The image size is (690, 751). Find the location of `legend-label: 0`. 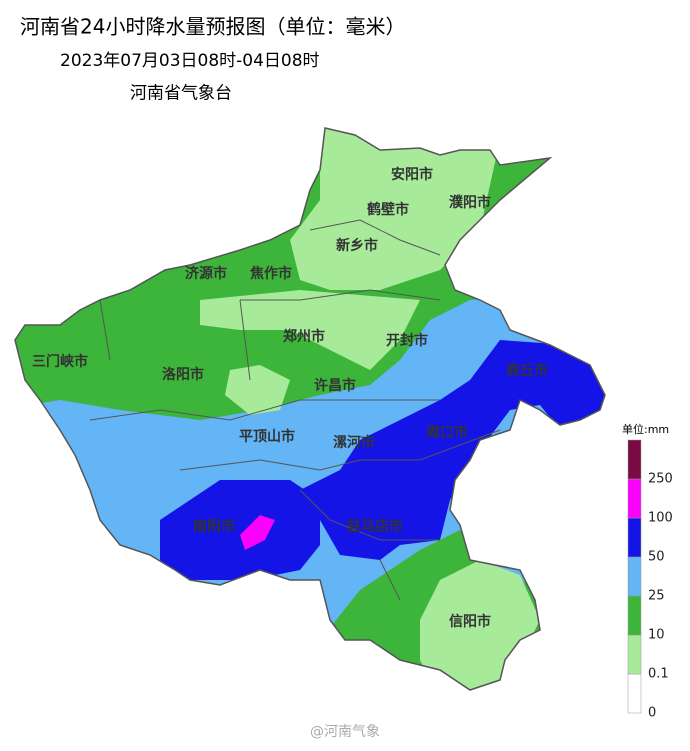

legend-label: 0 is located at coordinates (652, 713).